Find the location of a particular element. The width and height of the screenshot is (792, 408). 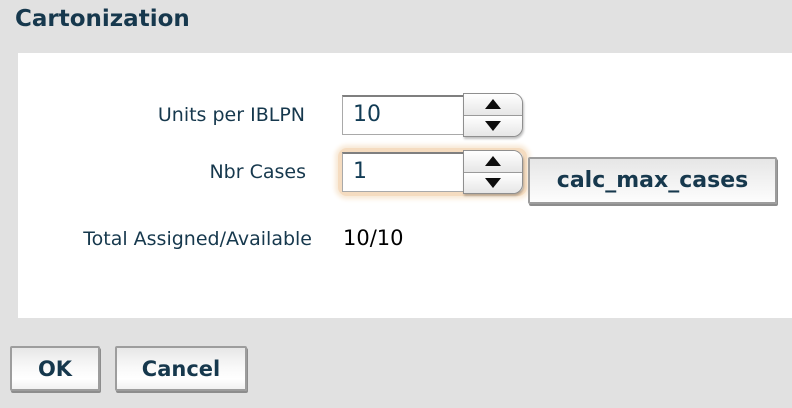

units-per-iblpn-spin-down-button is located at coordinates (493, 125).